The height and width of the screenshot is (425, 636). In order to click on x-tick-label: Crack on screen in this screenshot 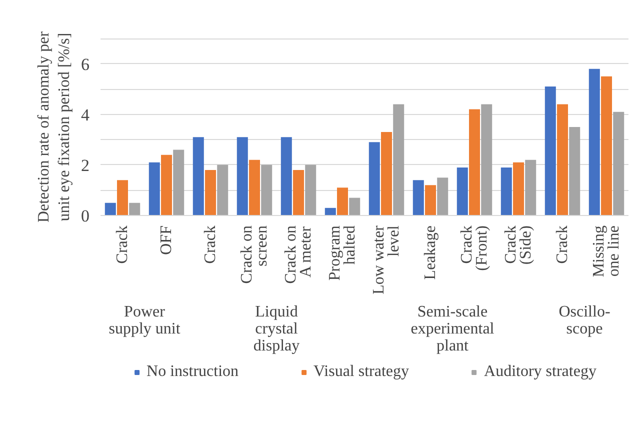, I will do `click(254, 255)`.